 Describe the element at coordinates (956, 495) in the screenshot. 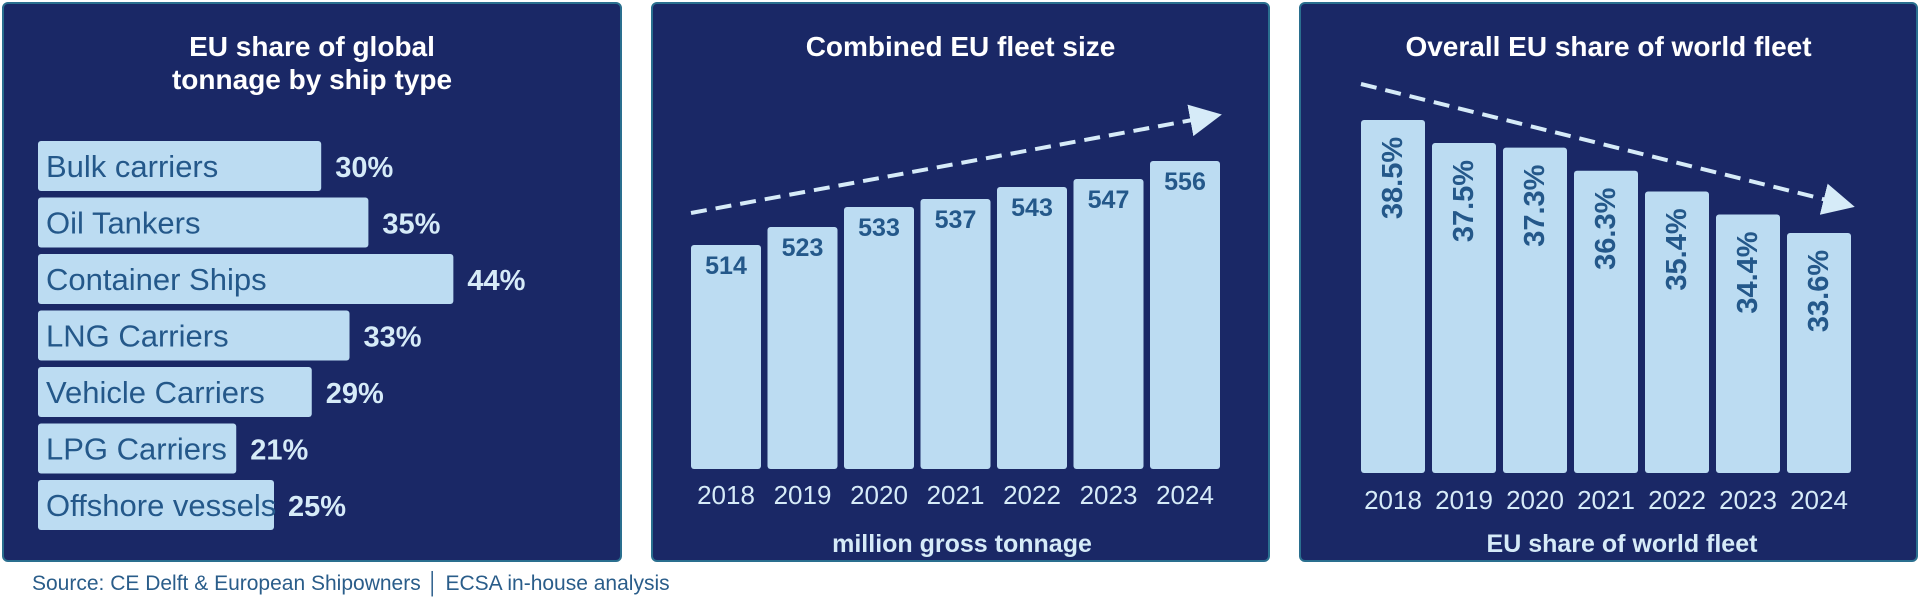

I see `fleet-size-year: 2021` at that location.